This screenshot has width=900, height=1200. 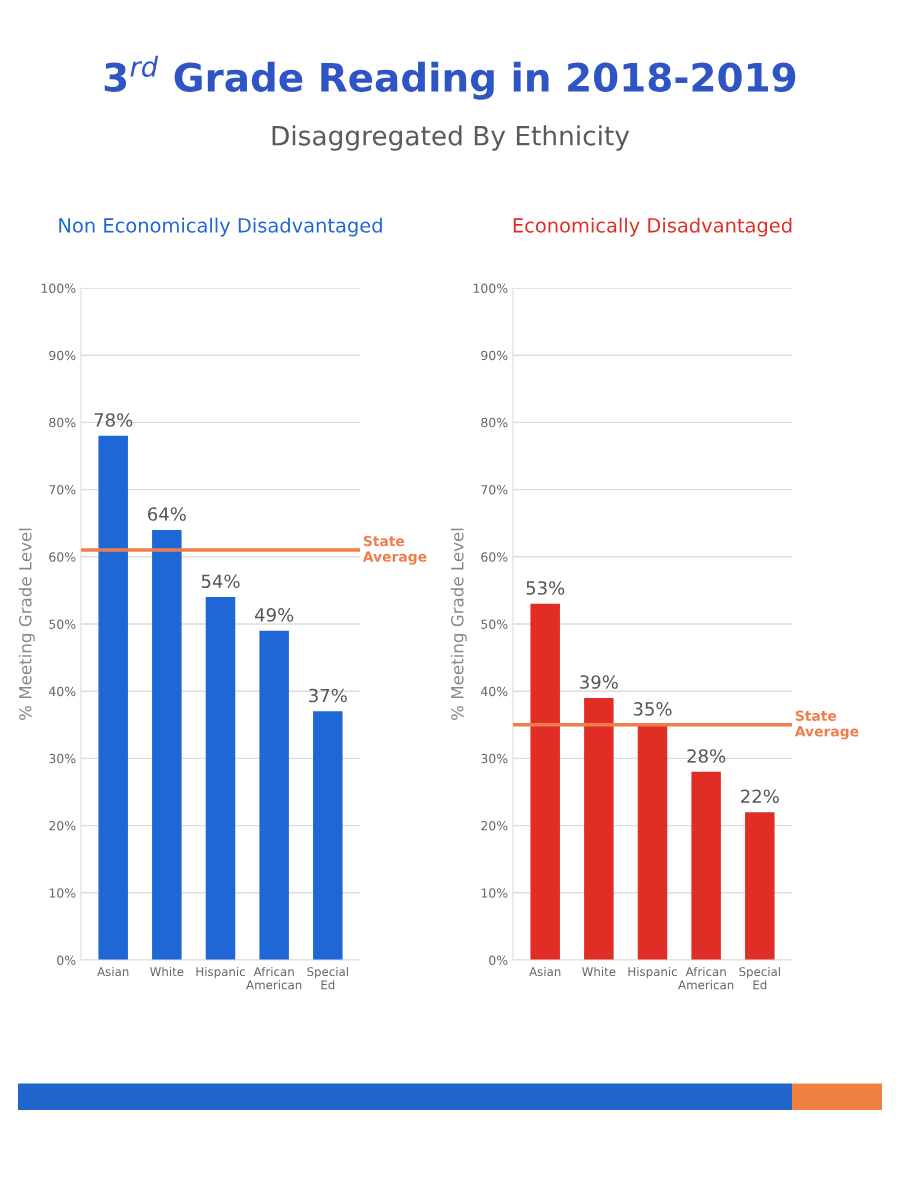 What do you see at coordinates (450, 77) in the screenshot?
I see `text: 3$^{rd}$ Grade Reading in 2018-2019` at bounding box center [450, 77].